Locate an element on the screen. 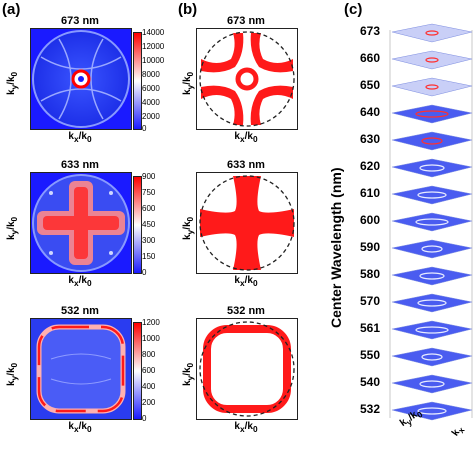 The height and width of the screenshot is (449, 474). cb-tick: 300 is located at coordinates (149, 240).